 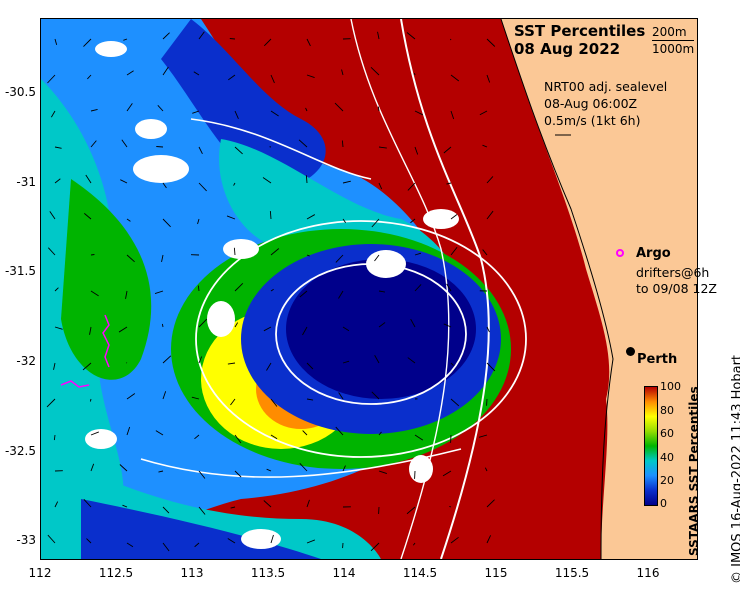 I want to click on x-tick-label: 114, so click(x=344, y=573).